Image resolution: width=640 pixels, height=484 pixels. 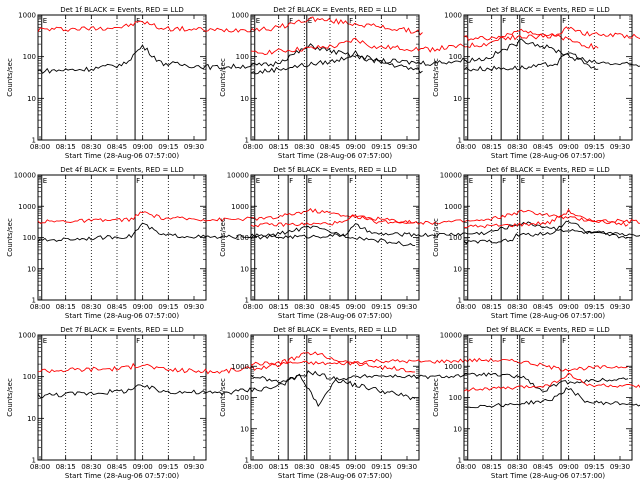 What do you see at coordinates (547, 170) in the screenshot?
I see `panel-title: Det 6f BLACK = Events, RED = LLD` at bounding box center [547, 170].